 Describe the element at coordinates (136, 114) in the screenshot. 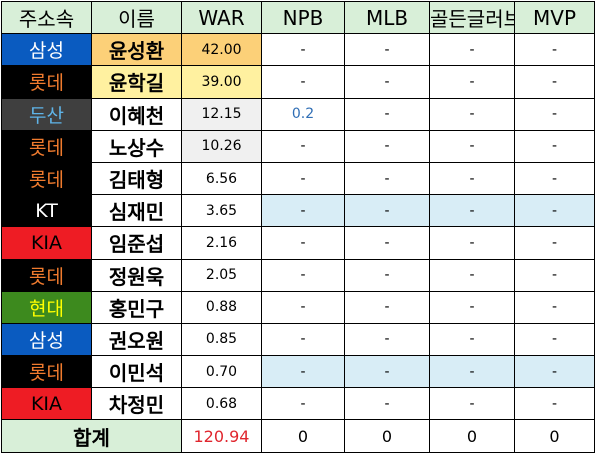

I see `player-name-cell: 이혜천` at that location.